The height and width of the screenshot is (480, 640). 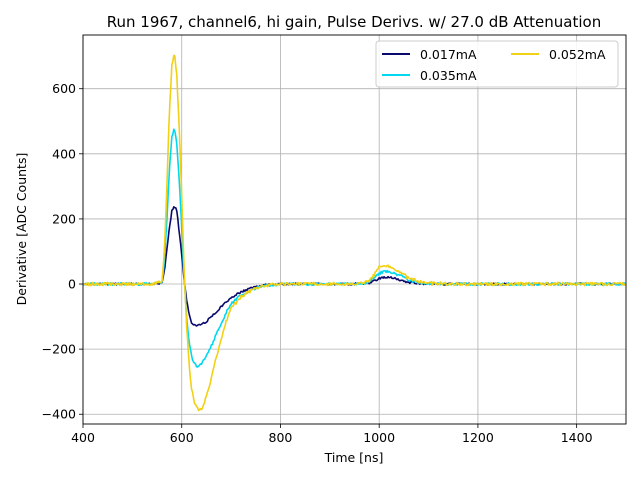 What do you see at coordinates (448, 75) in the screenshot?
I see `legend-label-0035ma: 0.035mA` at bounding box center [448, 75].